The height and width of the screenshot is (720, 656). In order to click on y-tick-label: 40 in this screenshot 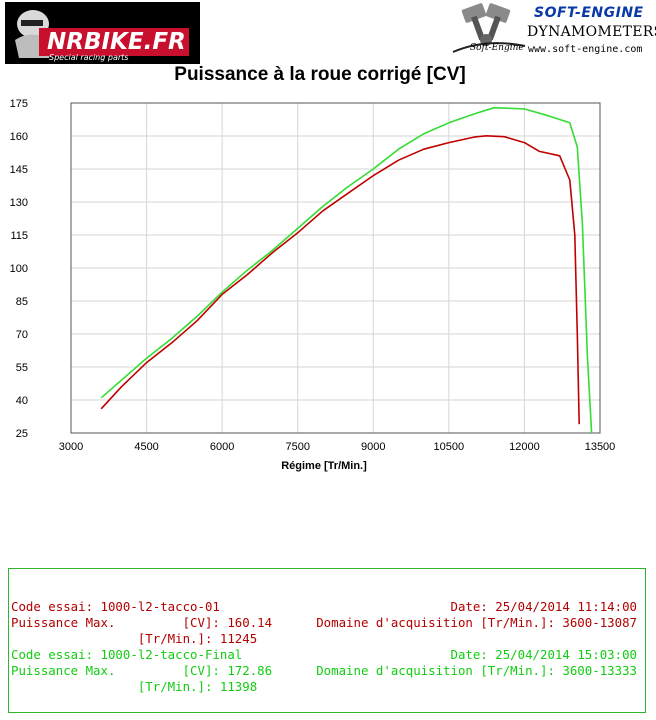, I will do `click(22, 401)`.